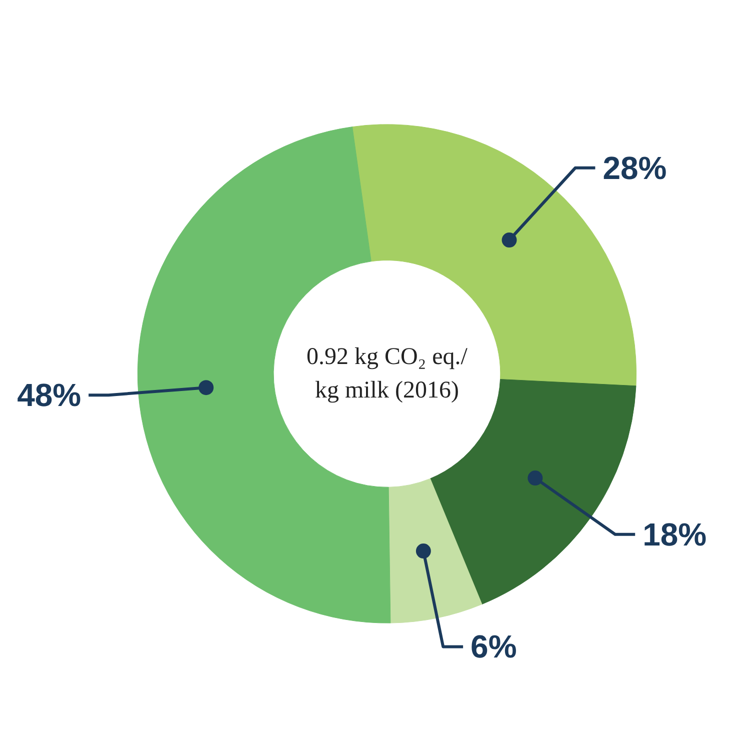 This screenshot has width=748, height=734. What do you see at coordinates (674, 534) in the screenshot?
I see `data-label: 18%` at bounding box center [674, 534].